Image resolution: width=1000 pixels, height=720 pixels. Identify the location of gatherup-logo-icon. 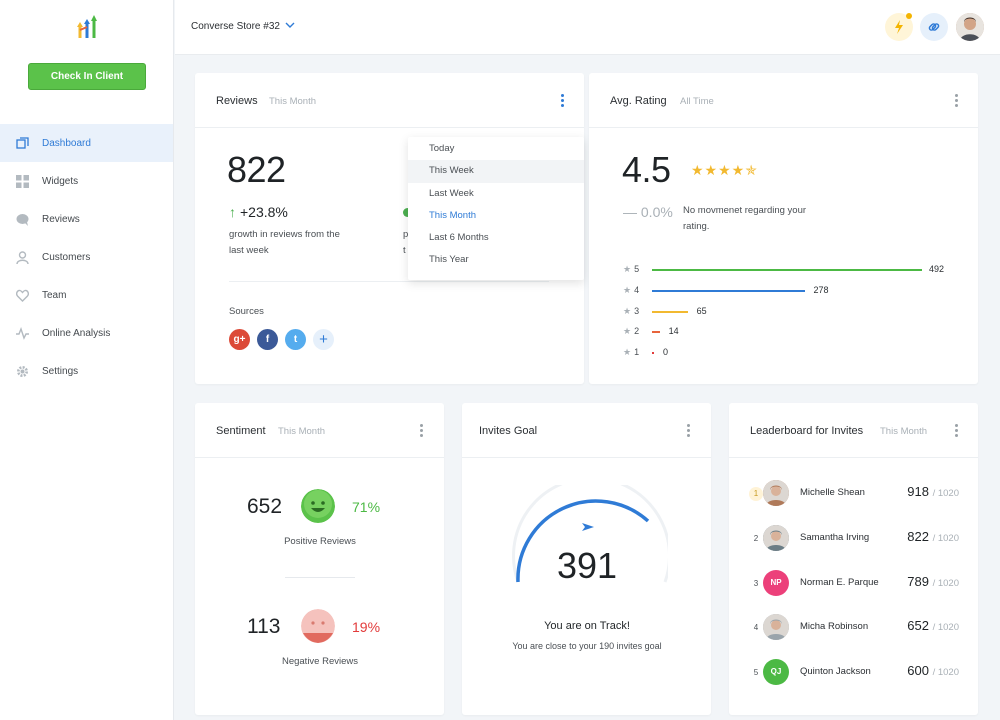
(87, 27).